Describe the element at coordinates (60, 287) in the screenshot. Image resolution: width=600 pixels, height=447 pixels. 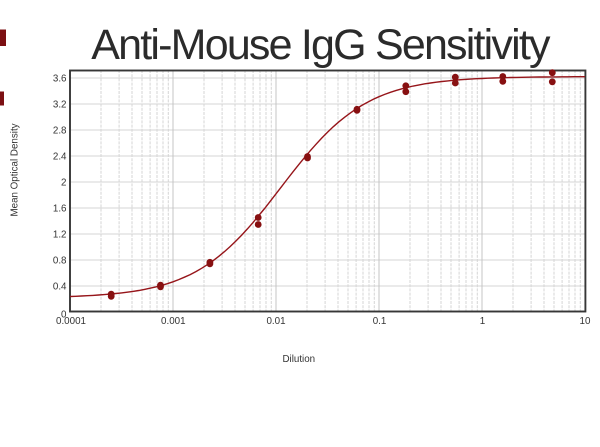
I see `svg-text: 0.4` at that location.